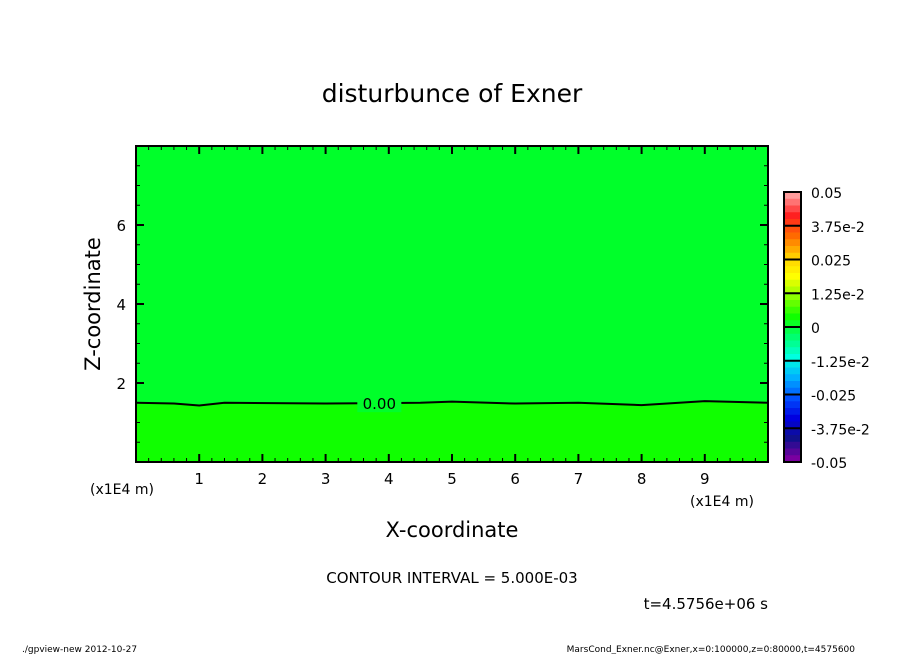 This screenshot has height=654, width=904. What do you see at coordinates (840, 363) in the screenshot?
I see `colorbar-label: -1.25e-2` at bounding box center [840, 363].